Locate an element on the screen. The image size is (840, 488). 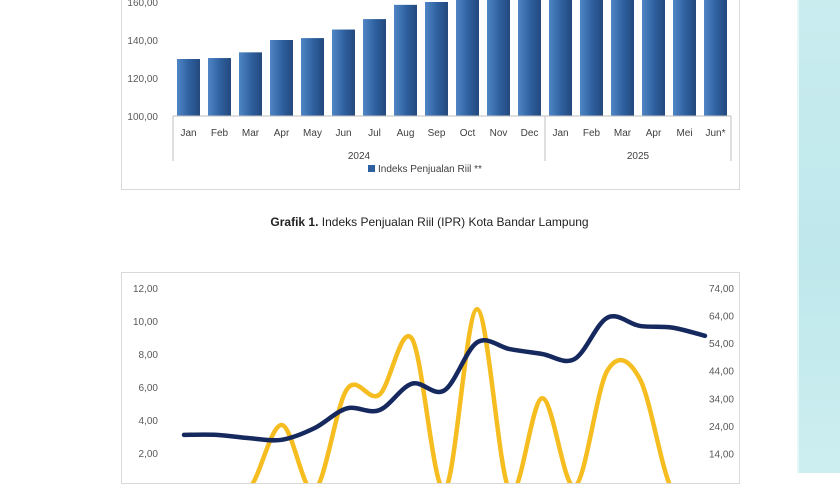
x-tick-label: Sep is located at coordinates (437, 133).